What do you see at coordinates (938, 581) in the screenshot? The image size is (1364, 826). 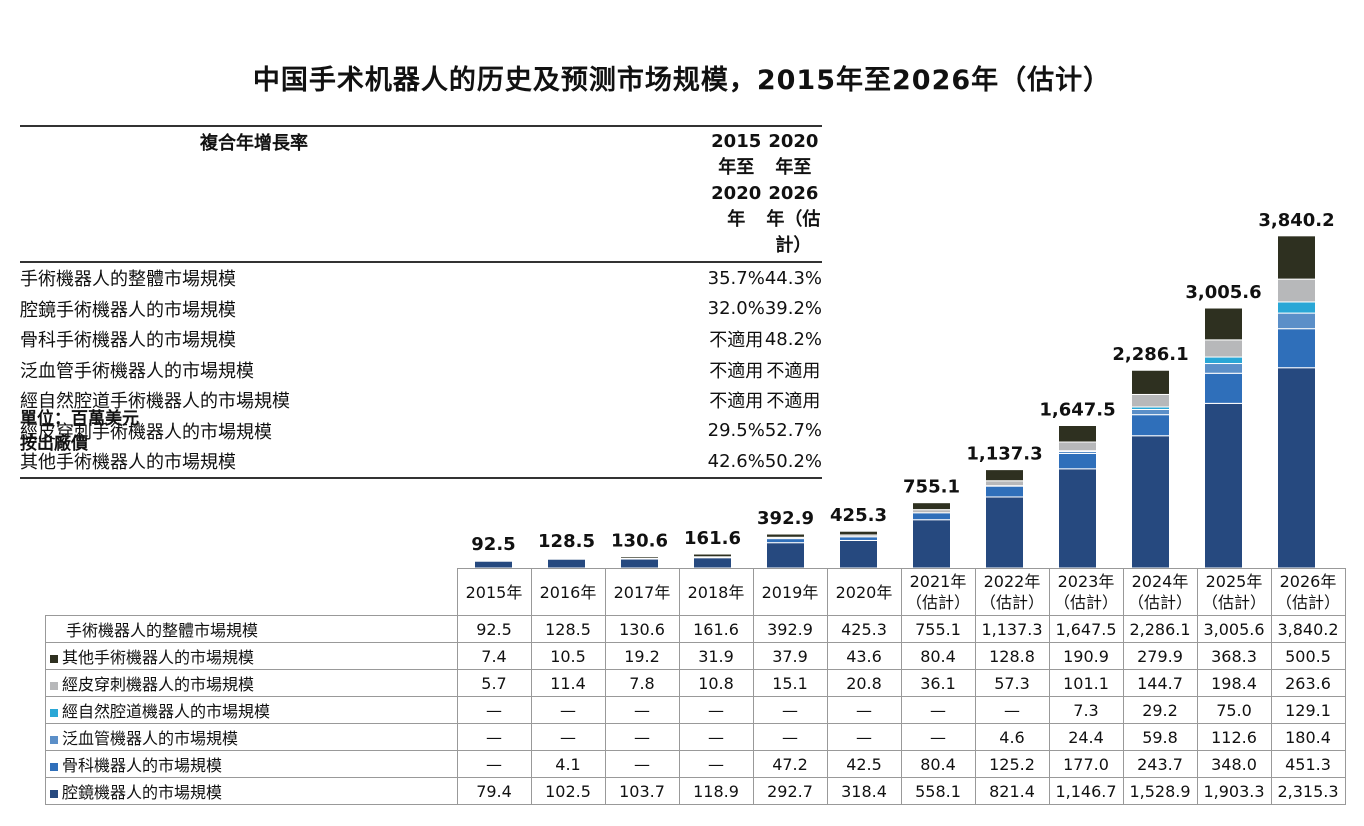 I see `year-header-line: 2021年` at bounding box center [938, 581].